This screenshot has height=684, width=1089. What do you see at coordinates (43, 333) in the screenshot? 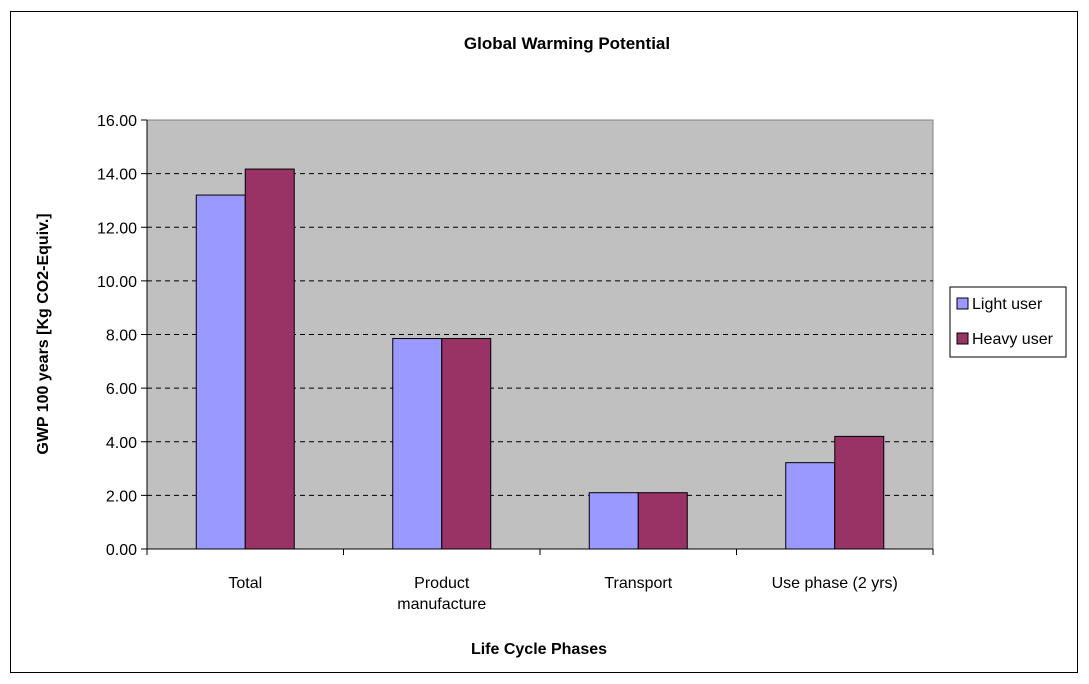
I see `y-axis-title: GWP 100 years [Kg CO2-Equiv.]` at bounding box center [43, 333].